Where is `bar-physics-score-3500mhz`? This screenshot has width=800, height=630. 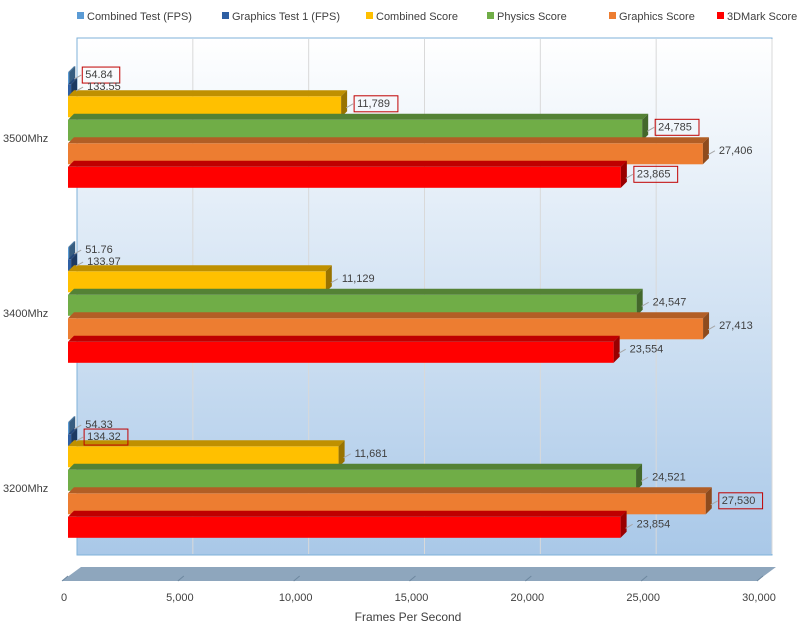
bar-physics-score-3500mhz is located at coordinates (358, 127).